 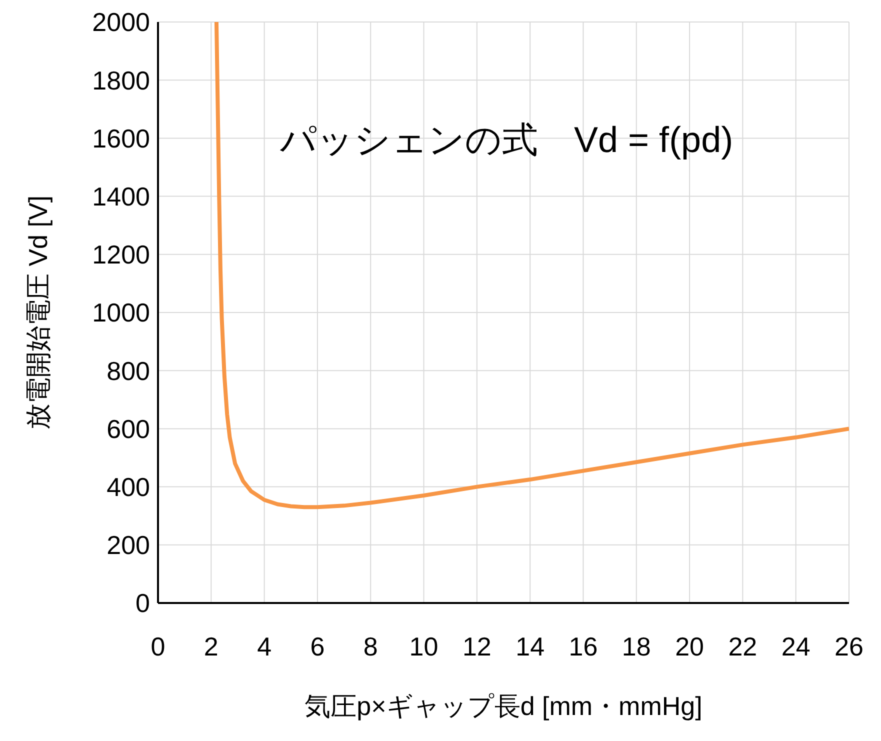 I want to click on x-tick-label: 12, so click(x=477, y=646).